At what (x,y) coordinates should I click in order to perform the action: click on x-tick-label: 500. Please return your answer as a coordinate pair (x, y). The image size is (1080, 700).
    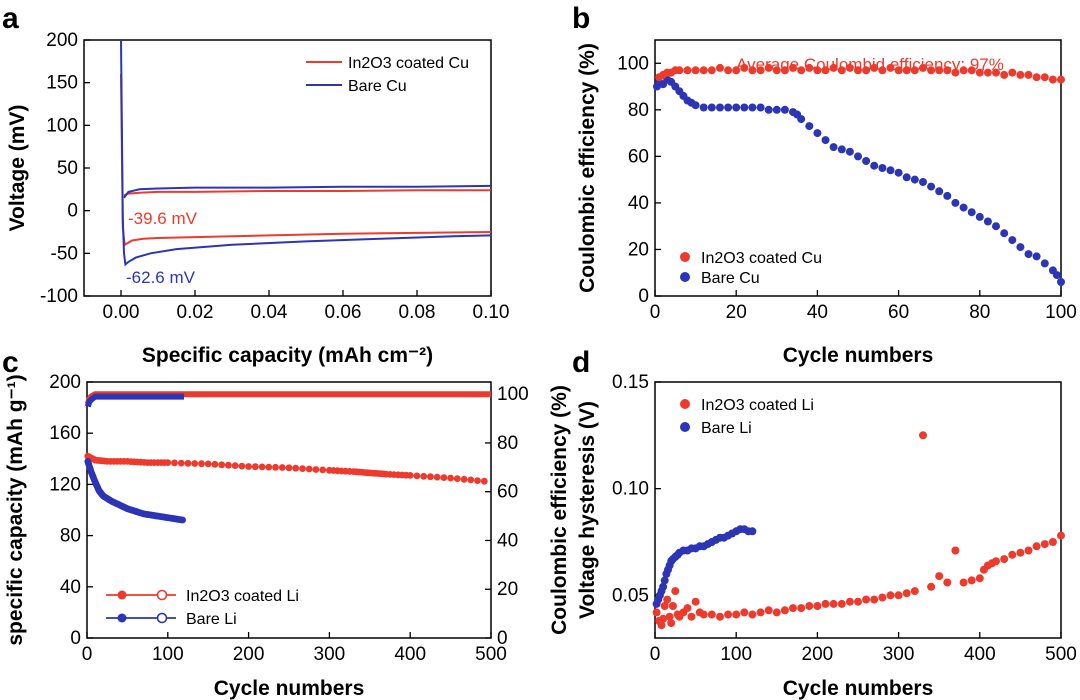
    Looking at the image, I should click on (491, 654).